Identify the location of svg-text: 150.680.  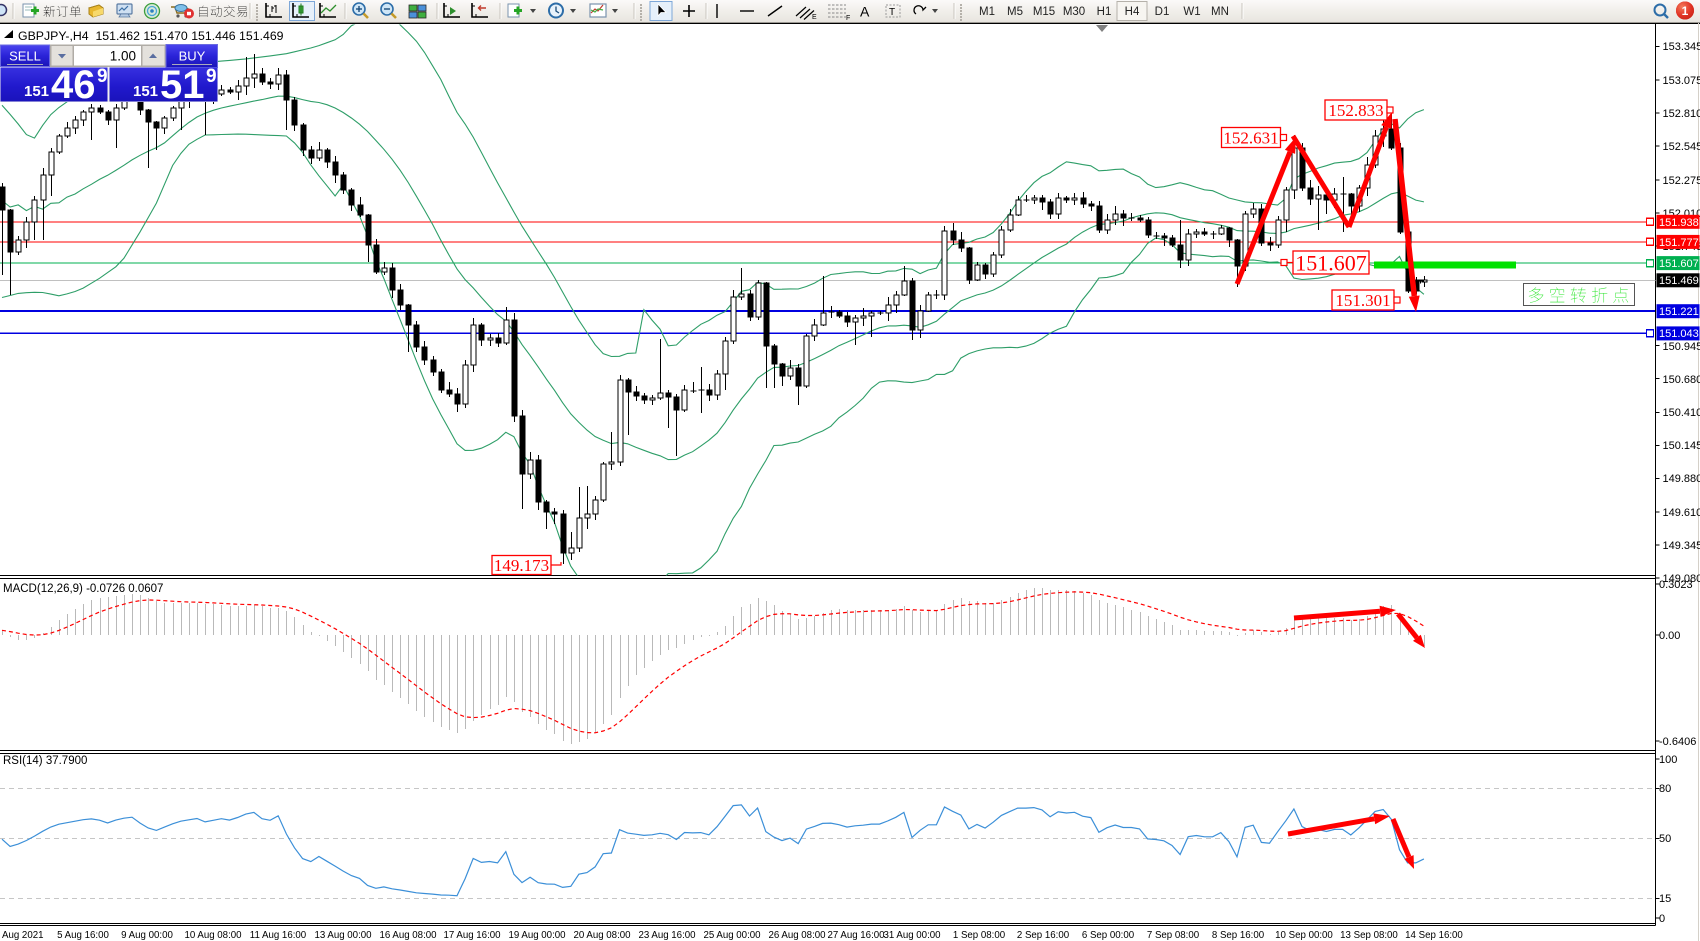
(1681, 380).